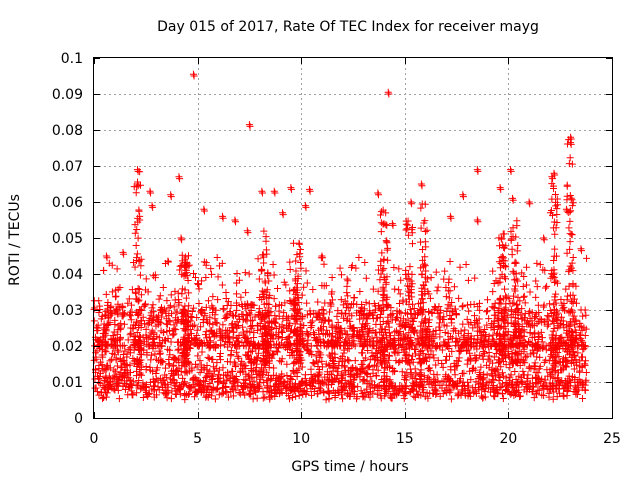 Image resolution: width=640 pixels, height=480 pixels. I want to click on y-tick-label: 0.04, so click(67, 275).